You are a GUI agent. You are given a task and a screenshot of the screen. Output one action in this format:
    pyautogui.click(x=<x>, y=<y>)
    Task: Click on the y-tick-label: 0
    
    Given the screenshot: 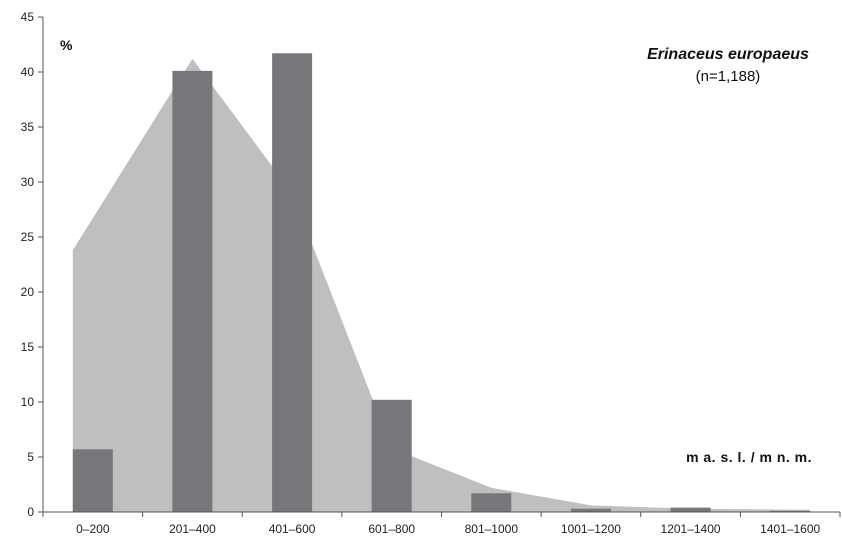 What is the action you would take?
    pyautogui.click(x=30, y=512)
    